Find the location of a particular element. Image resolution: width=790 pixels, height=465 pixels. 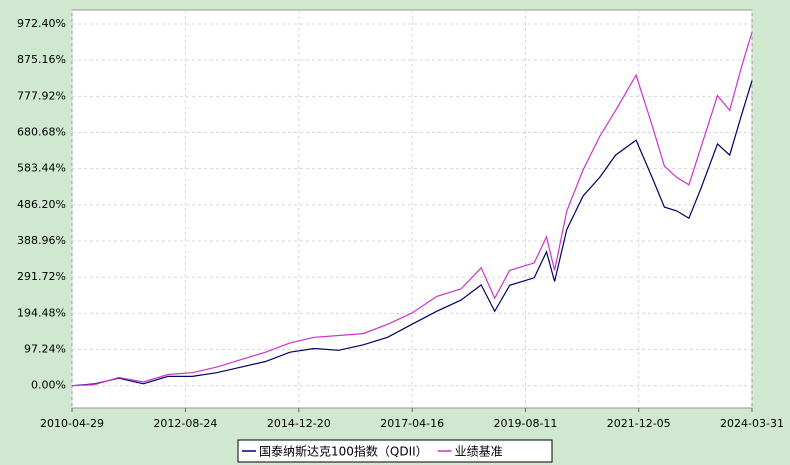

y-tick-label: 486.20% is located at coordinates (41, 204).